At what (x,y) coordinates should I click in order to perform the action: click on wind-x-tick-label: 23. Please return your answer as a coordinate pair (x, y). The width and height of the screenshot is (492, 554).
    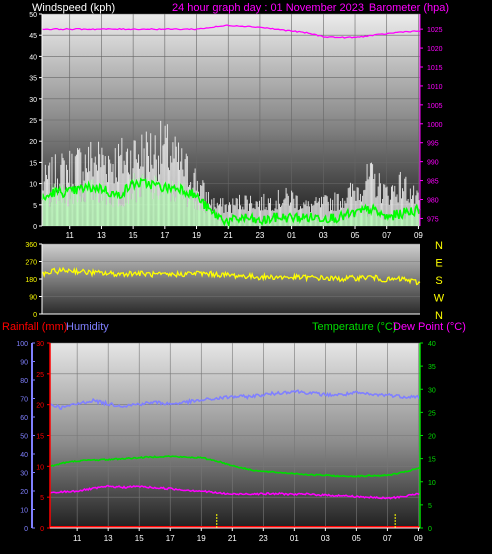
    Looking at the image, I should click on (259, 235).